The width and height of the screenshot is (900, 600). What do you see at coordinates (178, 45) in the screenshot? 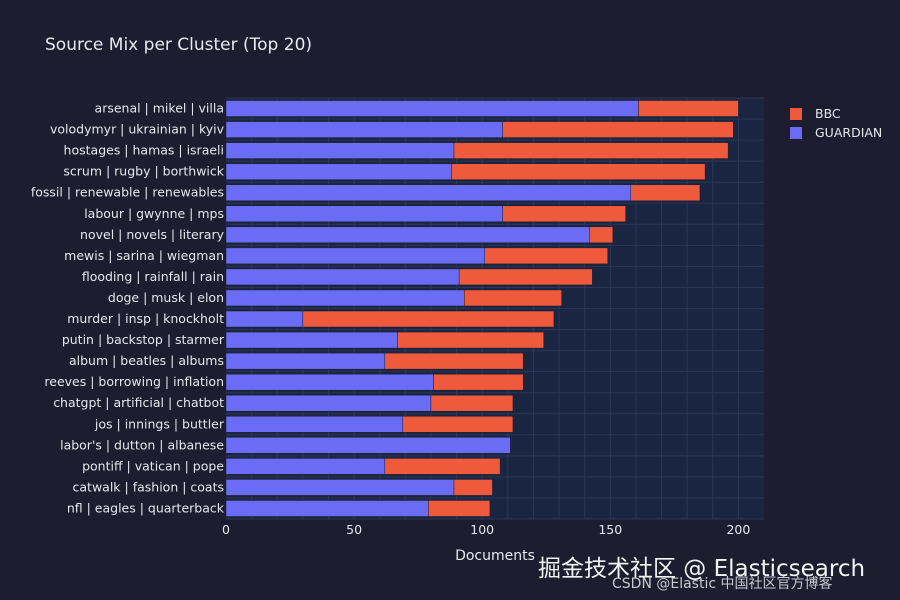
I see `chart-title: Source Mix per Cluster (Top 20)` at bounding box center [178, 45].